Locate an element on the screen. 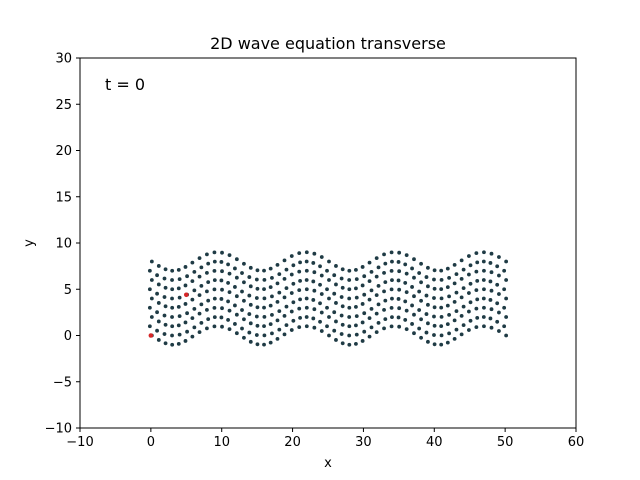 This screenshot has width=640, height=480. y-tick-label: −10 is located at coordinates (58, 429).